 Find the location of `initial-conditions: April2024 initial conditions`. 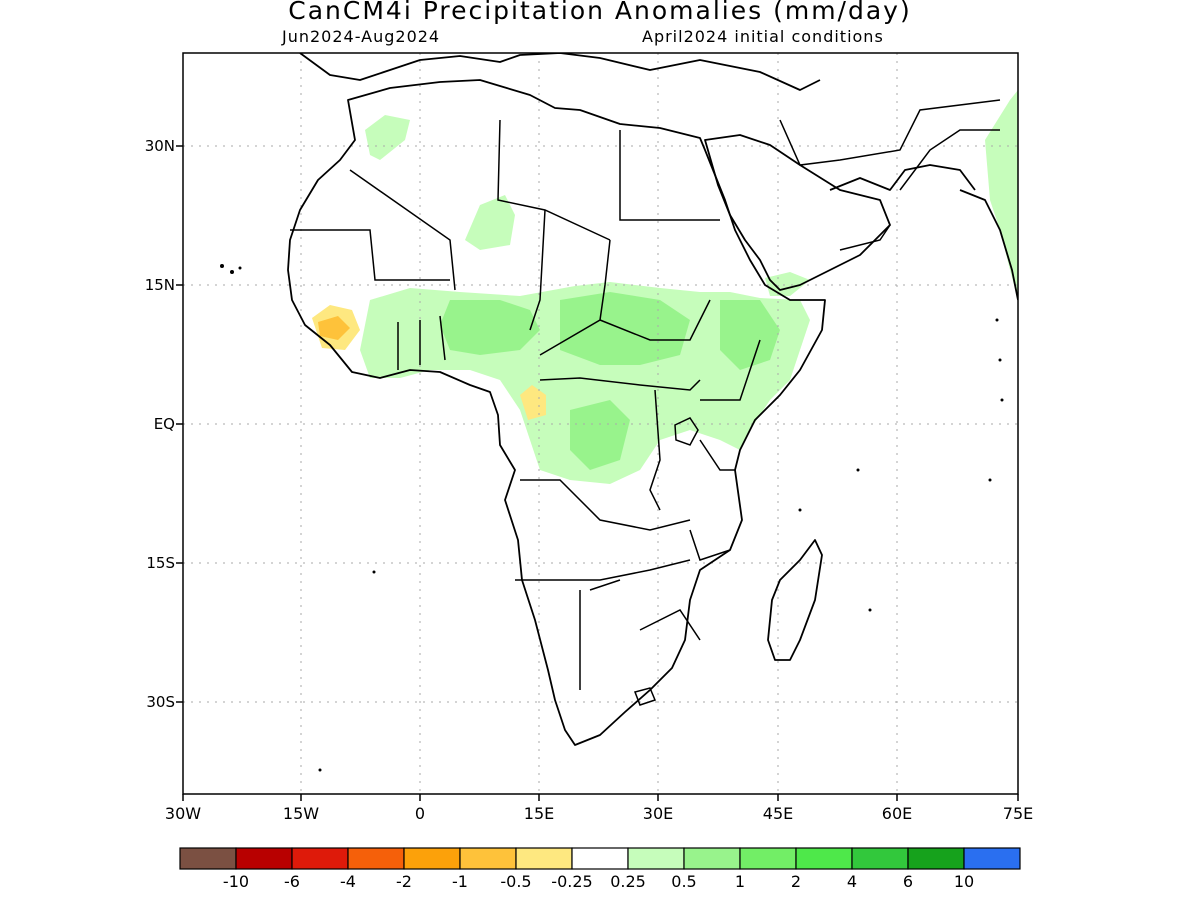

initial-conditions: April2024 initial conditions is located at coordinates (763, 36).